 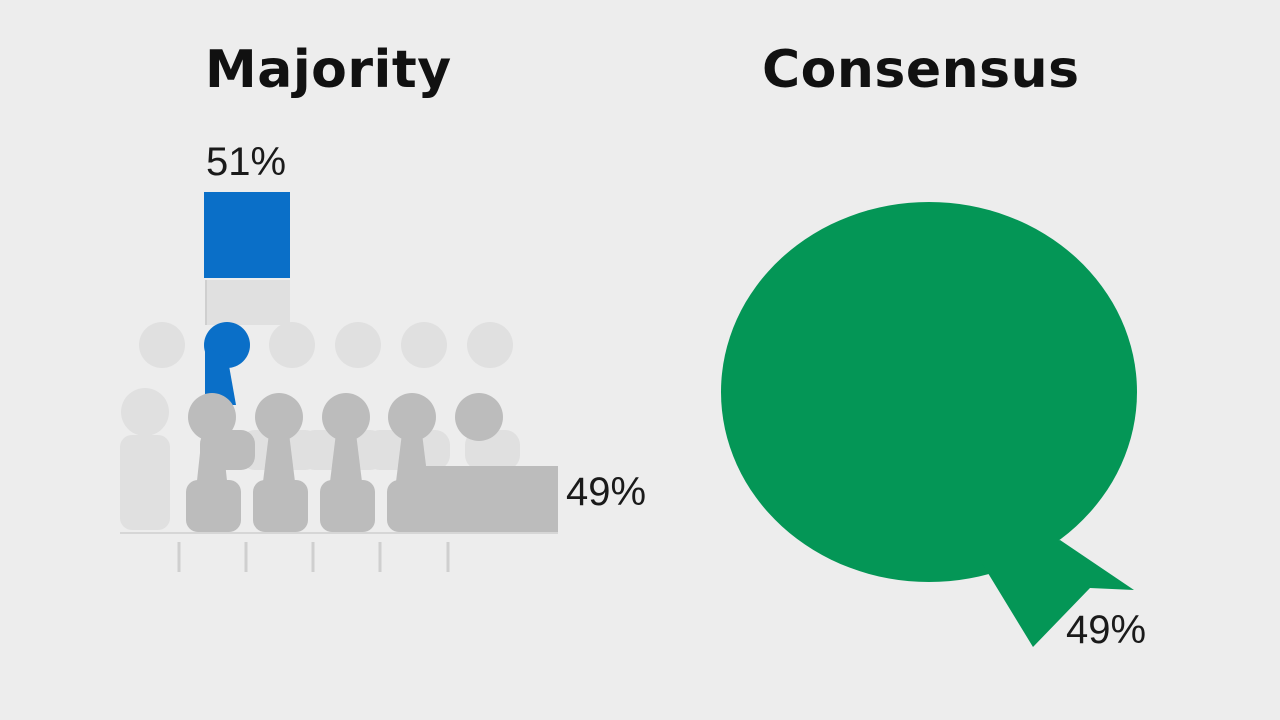 I want to click on majority-top-percent: 51%, so click(x=246, y=162).